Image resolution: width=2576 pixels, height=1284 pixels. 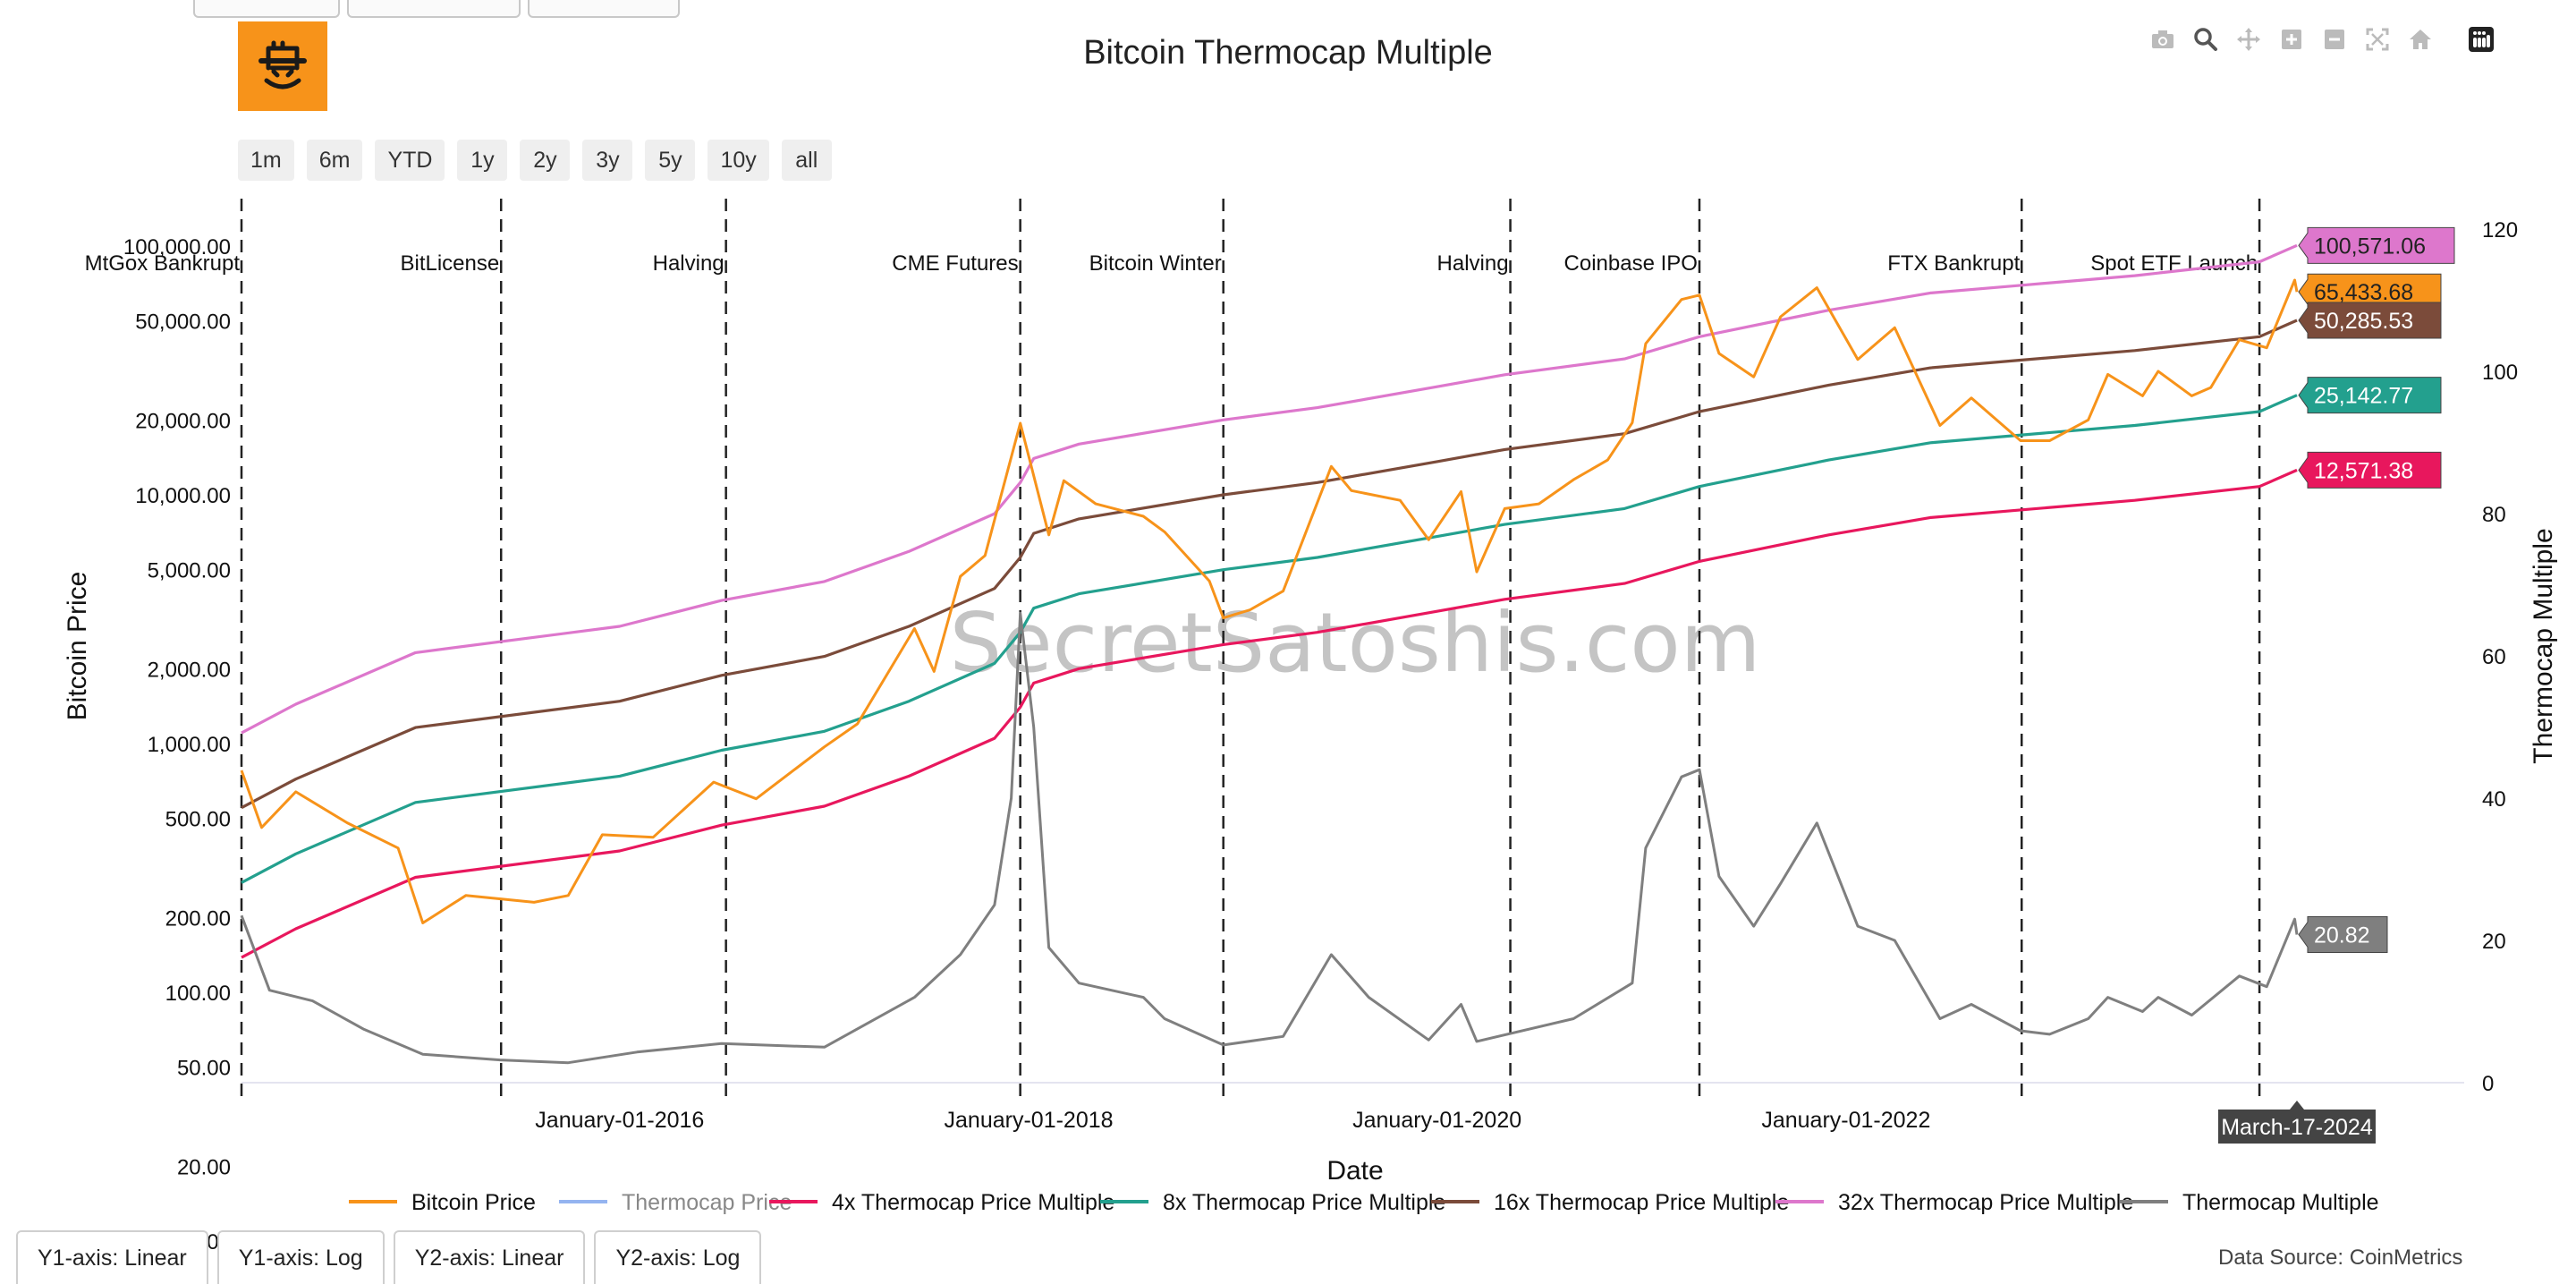 I want to click on y1-tick-label: 20,000.00, so click(x=183, y=421).